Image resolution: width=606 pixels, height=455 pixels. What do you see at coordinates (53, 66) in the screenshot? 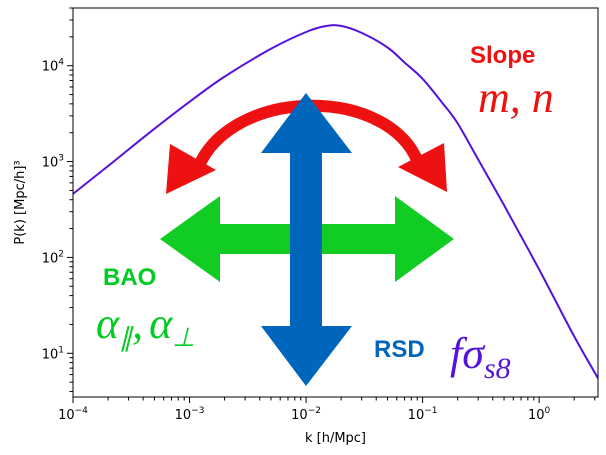
I see `y-tick-label: 104` at bounding box center [53, 66].